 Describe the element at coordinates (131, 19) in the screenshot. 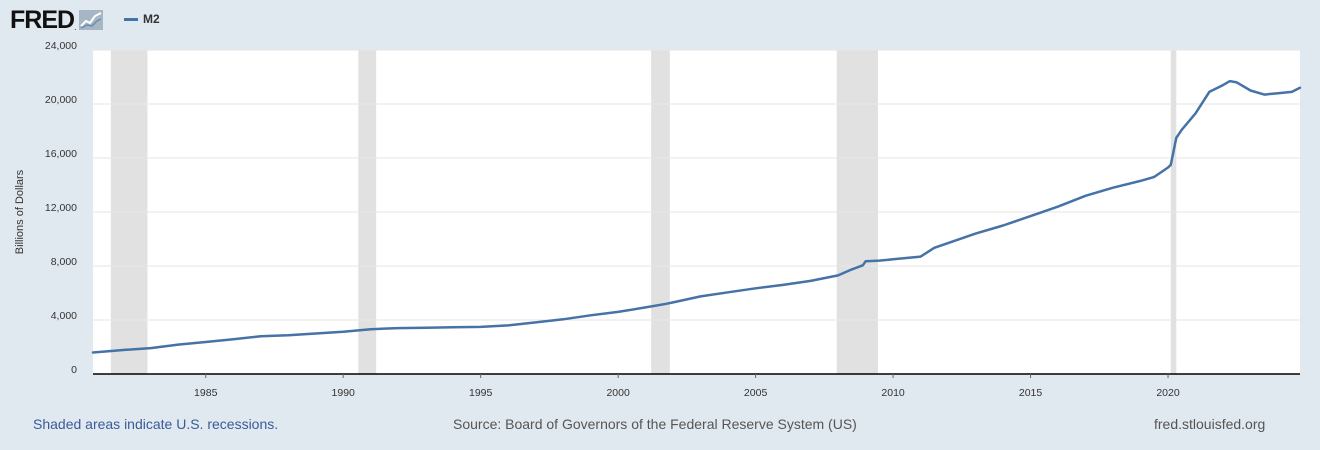

I see `legend-swatch` at that location.